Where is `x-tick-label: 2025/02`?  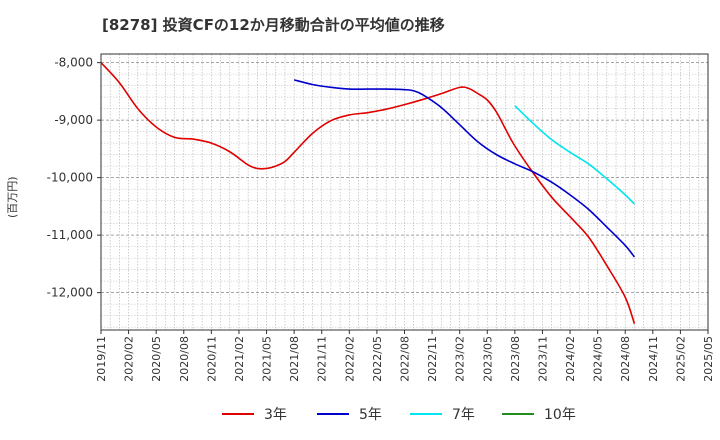
x-tick-label: 2025/02 is located at coordinates (680, 359).